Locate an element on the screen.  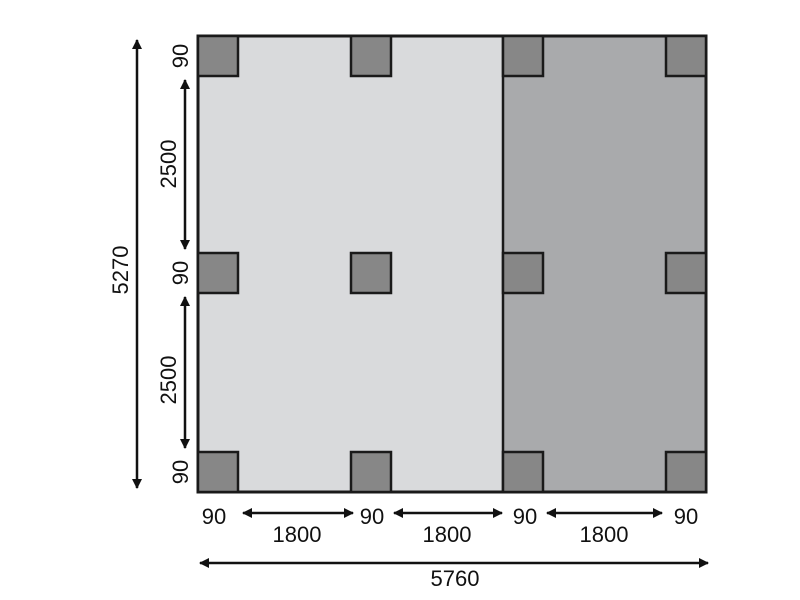
dim-total-width: 5760 is located at coordinates (455, 578).